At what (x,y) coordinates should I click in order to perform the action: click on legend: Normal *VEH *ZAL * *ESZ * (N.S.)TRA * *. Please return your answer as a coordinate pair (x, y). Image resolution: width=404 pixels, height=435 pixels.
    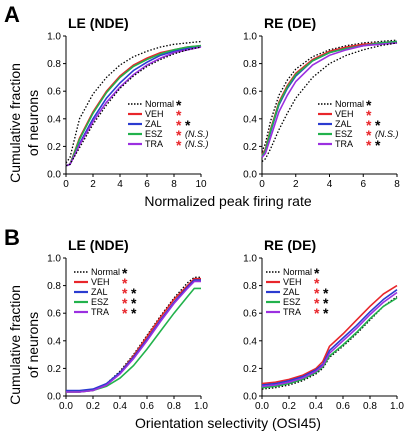
    Looking at the image, I should click on (358, 125).